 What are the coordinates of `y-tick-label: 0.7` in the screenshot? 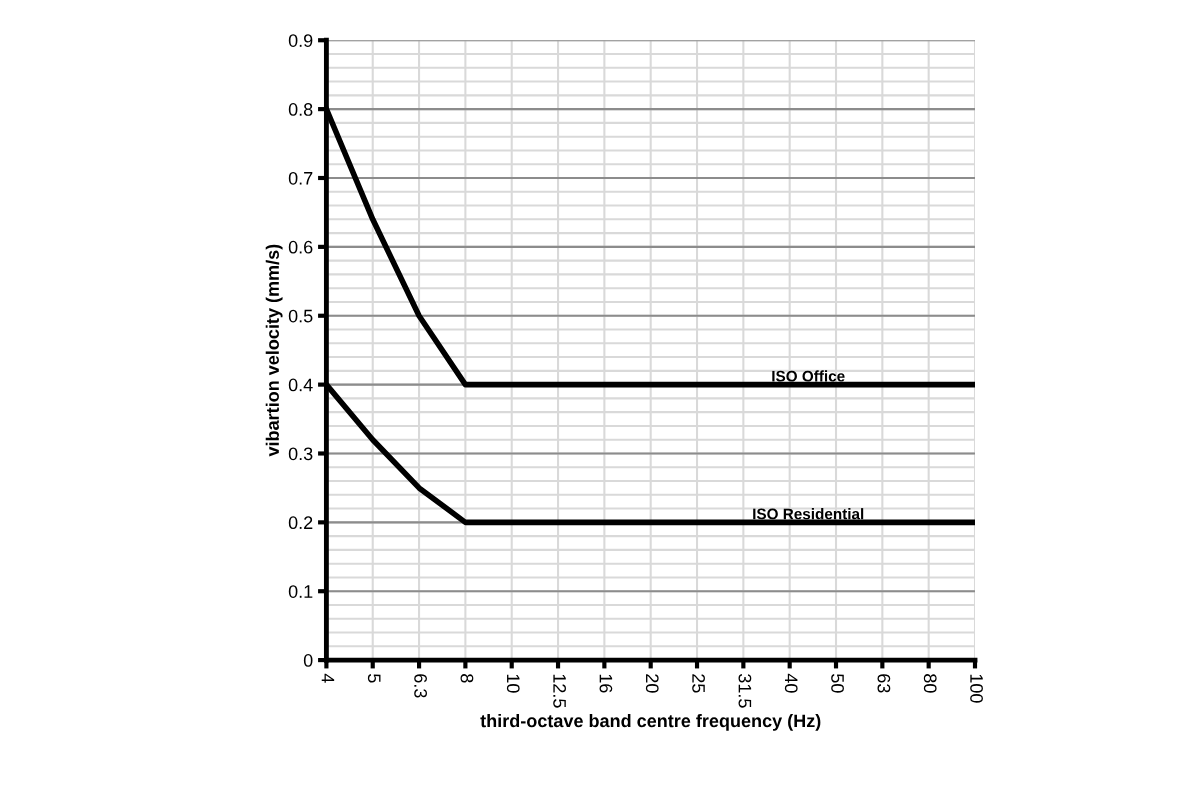 It's located at (300, 178).